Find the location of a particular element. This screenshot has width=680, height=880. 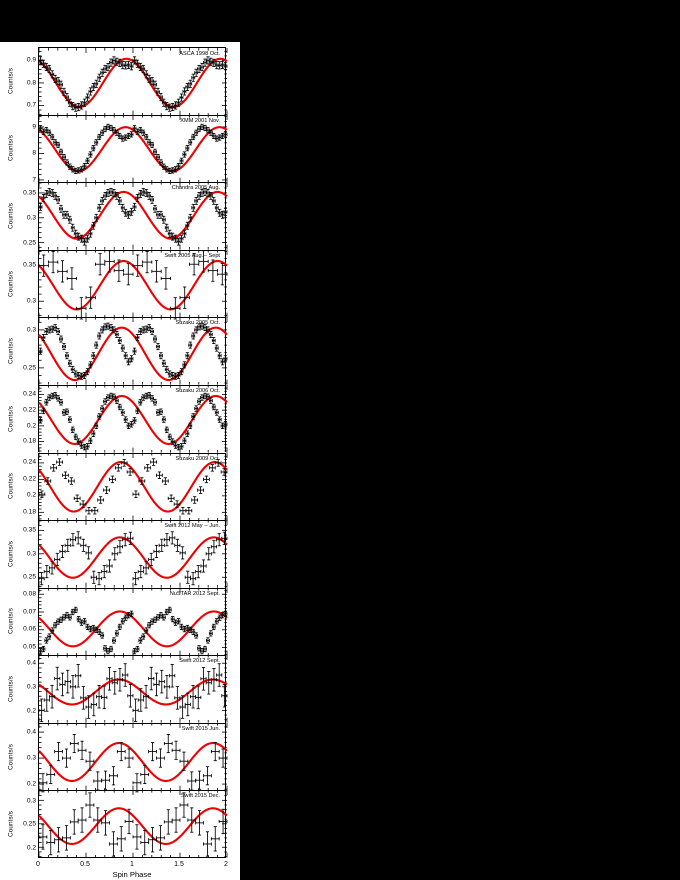

plot-area: Suzaku 2009 Oct. 0.18 0.2 0.22 0.24 is located at coordinates (125, 486).